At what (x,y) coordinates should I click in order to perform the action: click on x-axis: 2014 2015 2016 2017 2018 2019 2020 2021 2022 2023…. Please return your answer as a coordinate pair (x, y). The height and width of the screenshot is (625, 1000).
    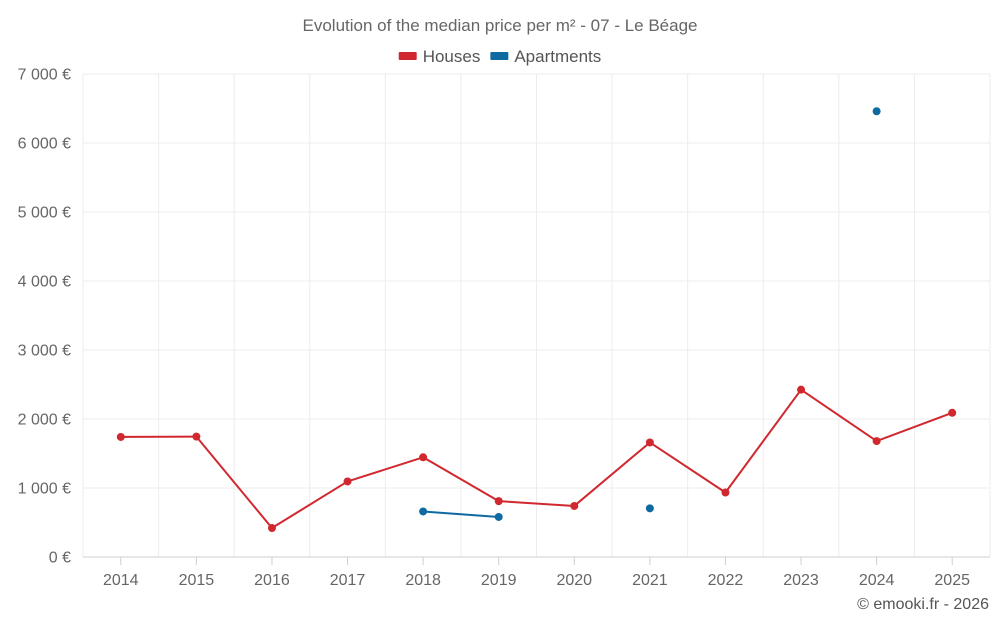
    Looking at the image, I should click on (536, 572).